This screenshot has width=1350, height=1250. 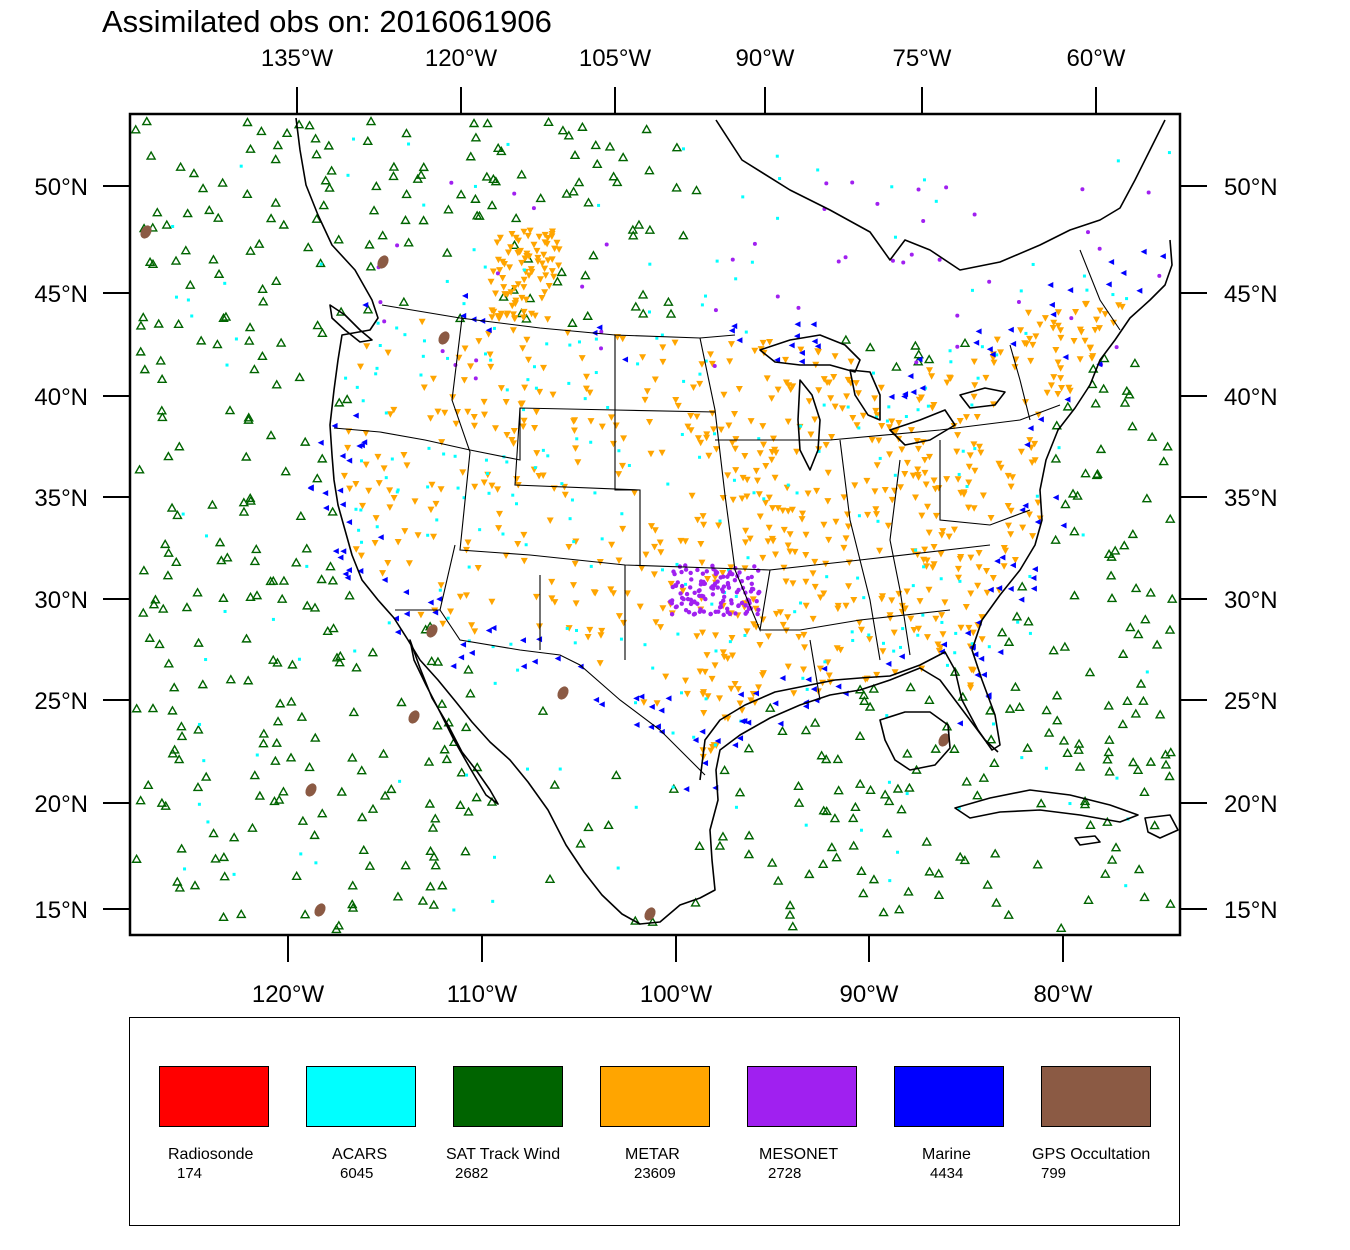 What do you see at coordinates (288, 994) in the screenshot?
I see `bottom-lon-label: 120°W` at bounding box center [288, 994].